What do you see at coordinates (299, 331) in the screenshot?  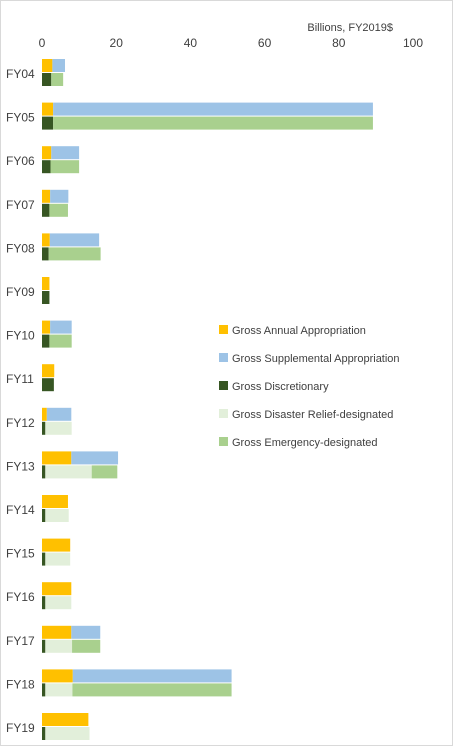 I see `legend-label: Gross Annual Appropriation` at bounding box center [299, 331].